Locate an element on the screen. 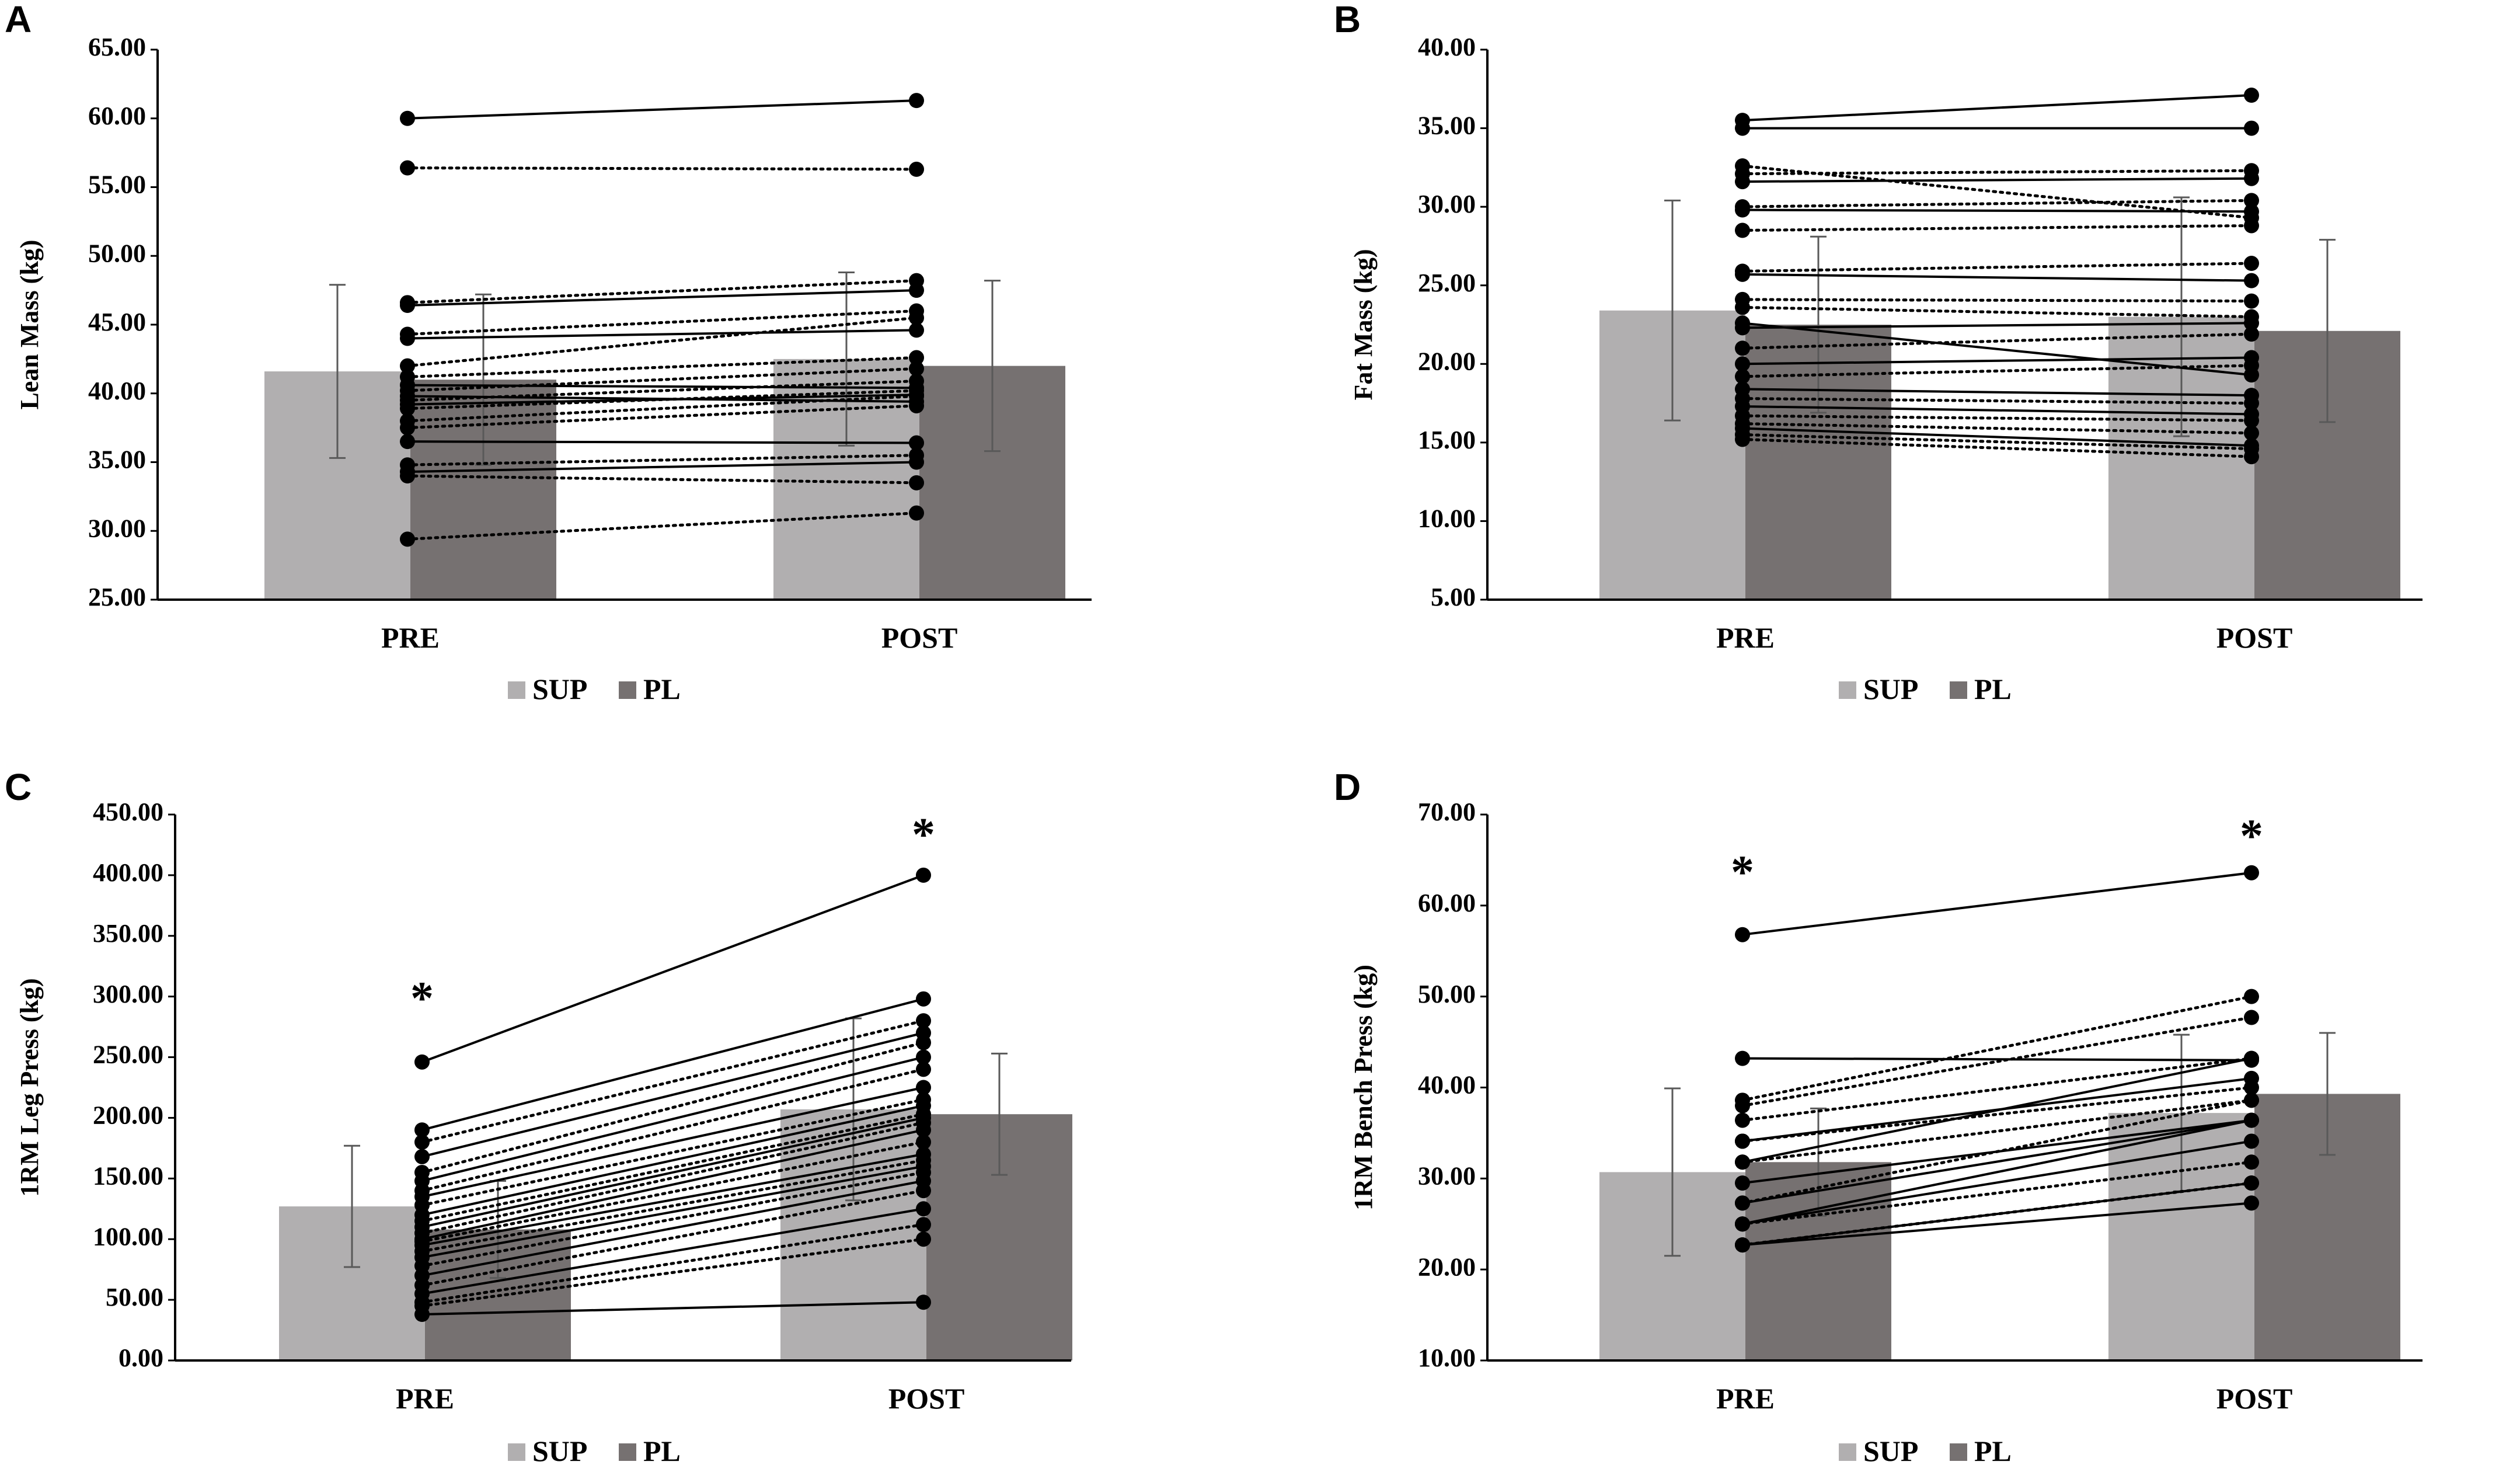  errorbar-sup-post is located at coordinates (2181, 316).